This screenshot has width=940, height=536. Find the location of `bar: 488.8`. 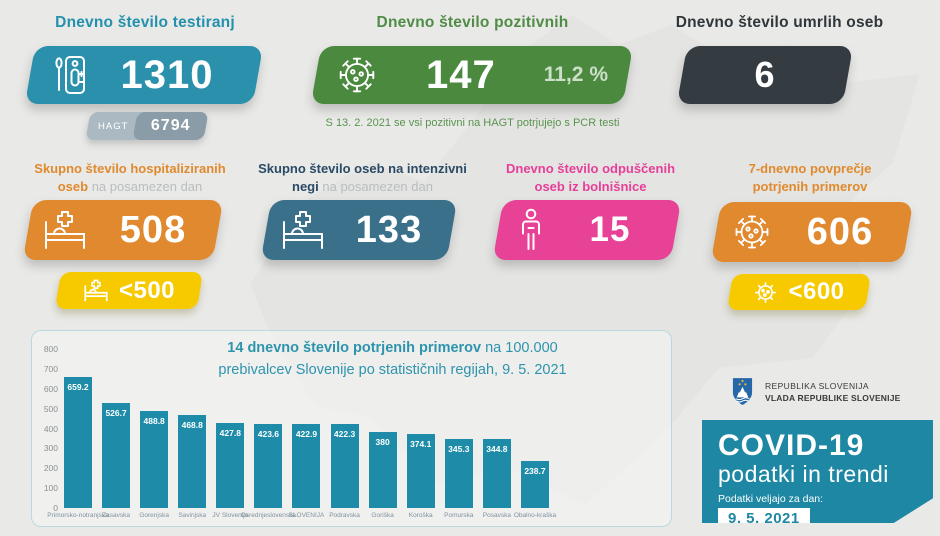

bar: 488.8 is located at coordinates (154, 459).